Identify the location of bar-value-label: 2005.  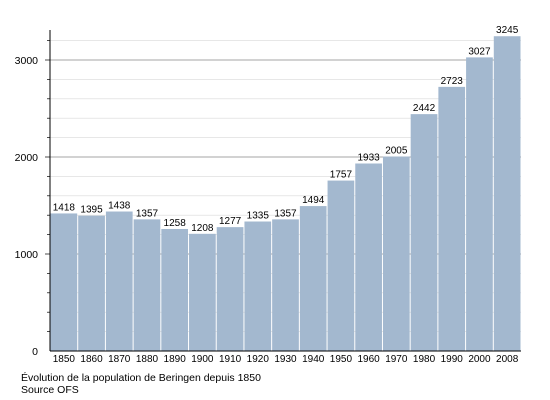
(396, 151).